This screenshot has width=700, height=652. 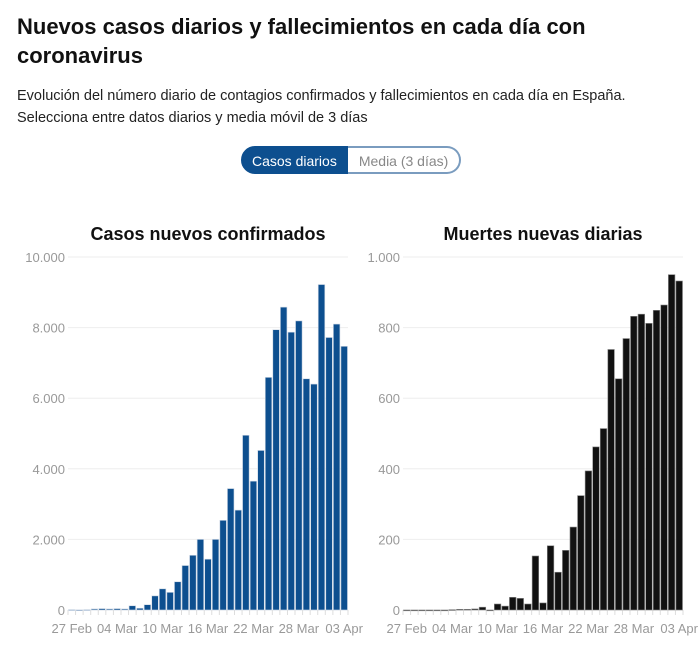 I want to click on moving-average-button: Media (3 días), so click(x=404, y=160).